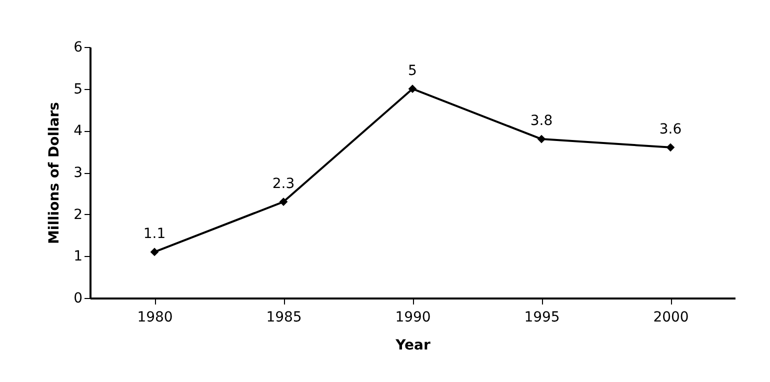  Describe the element at coordinates (412, 70) in the screenshot. I see `data-label: 5` at that location.